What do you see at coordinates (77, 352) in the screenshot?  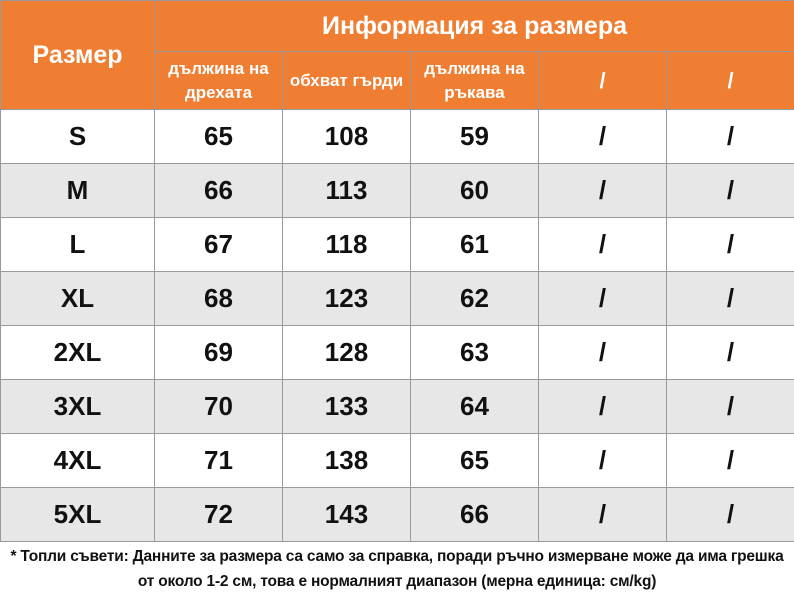 I see `size-cell: 2XL` at bounding box center [77, 352].